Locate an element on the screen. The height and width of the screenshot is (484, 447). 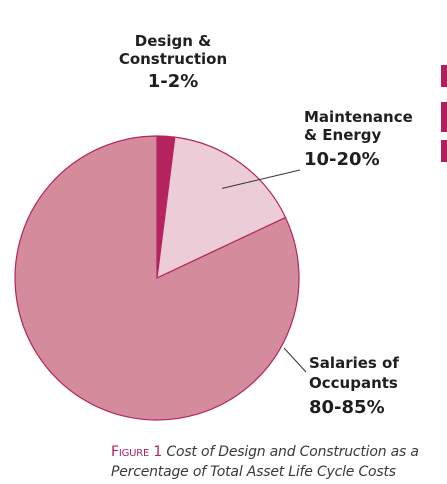
leader-line-salaries is located at coordinates (295, 360).